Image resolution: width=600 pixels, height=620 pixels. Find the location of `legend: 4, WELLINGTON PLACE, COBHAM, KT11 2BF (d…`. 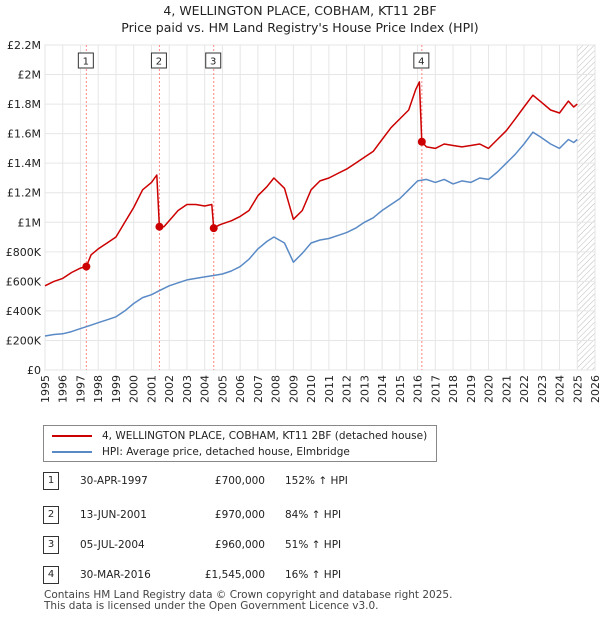

legend: 4, WELLINGTON PLACE, COBHAM, KT11 2BF (d… is located at coordinates (240, 443).